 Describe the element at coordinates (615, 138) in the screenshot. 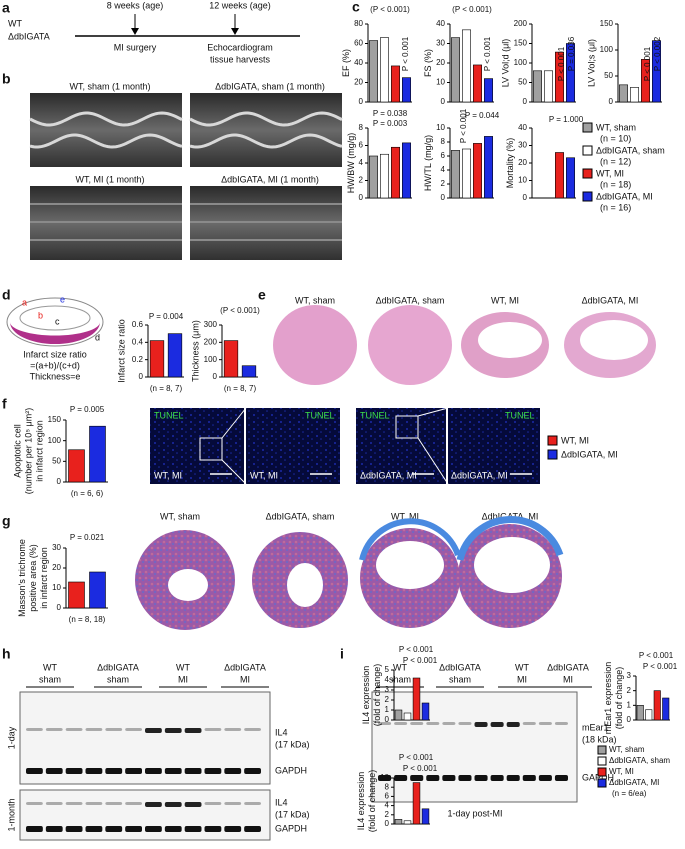

I see `legend-n: (n = 10)` at that location.